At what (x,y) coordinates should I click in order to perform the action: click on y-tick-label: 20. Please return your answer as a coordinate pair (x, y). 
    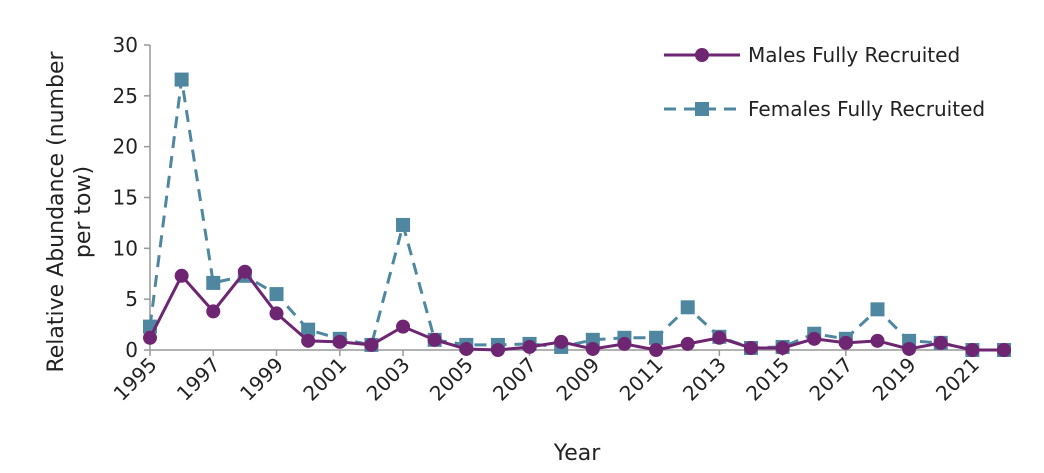
    Looking at the image, I should click on (125, 147).